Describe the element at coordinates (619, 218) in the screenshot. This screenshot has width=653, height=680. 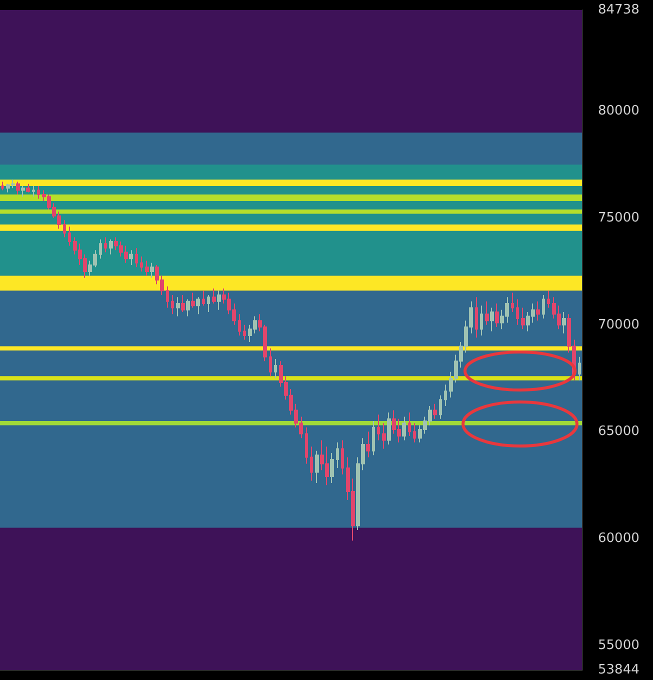
I see `y-tick-label: 75000` at that location.